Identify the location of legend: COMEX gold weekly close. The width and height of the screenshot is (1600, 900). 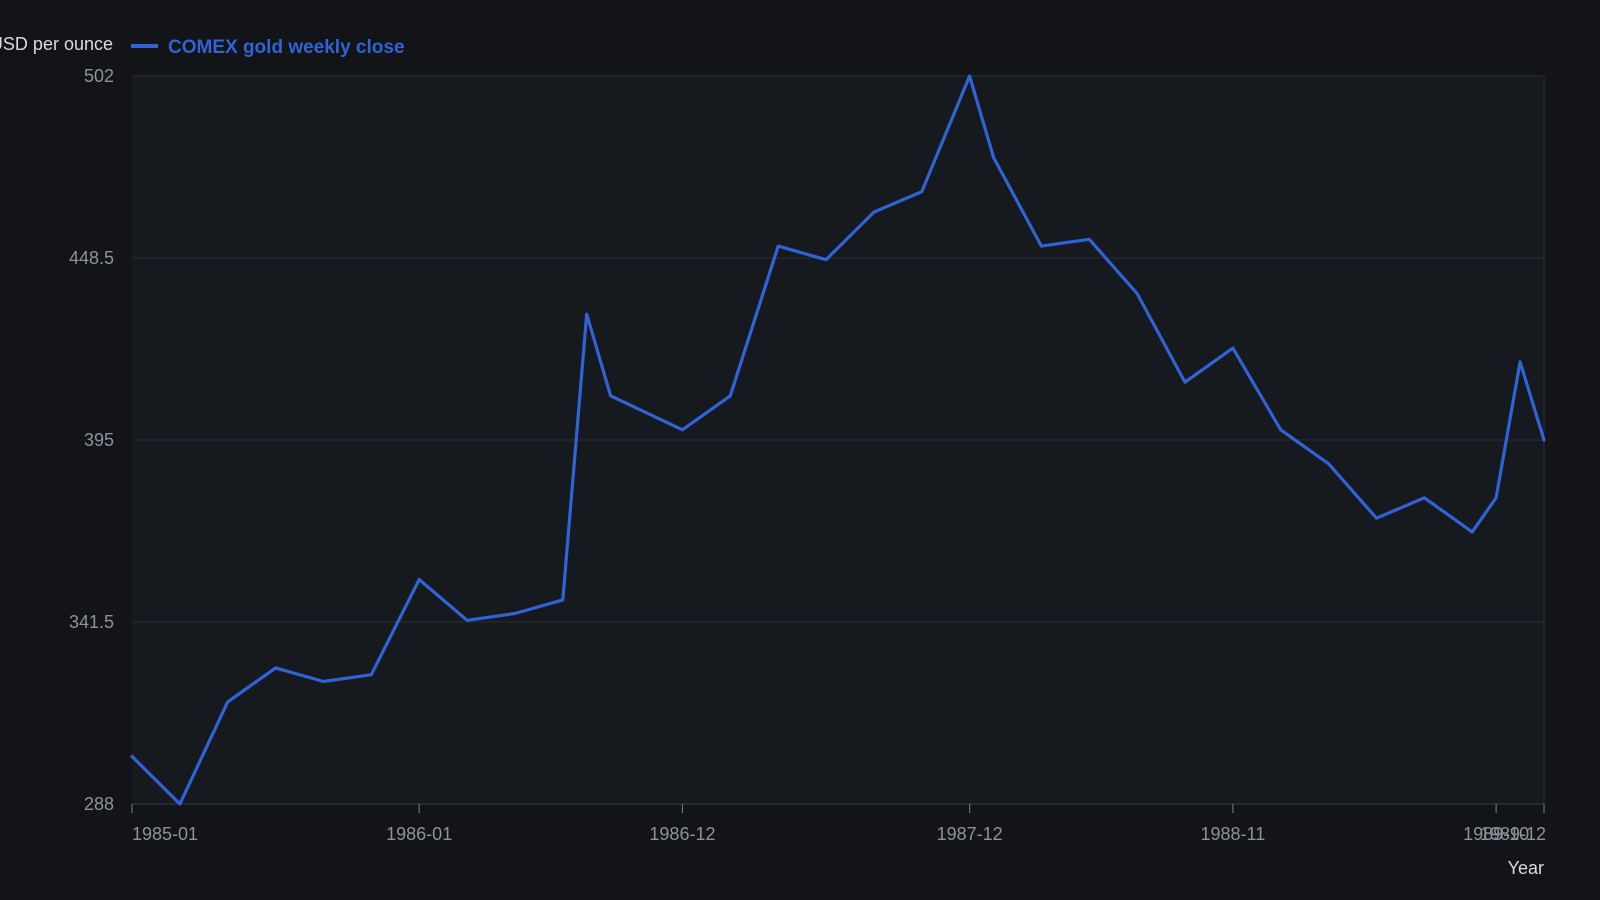
(268, 47).